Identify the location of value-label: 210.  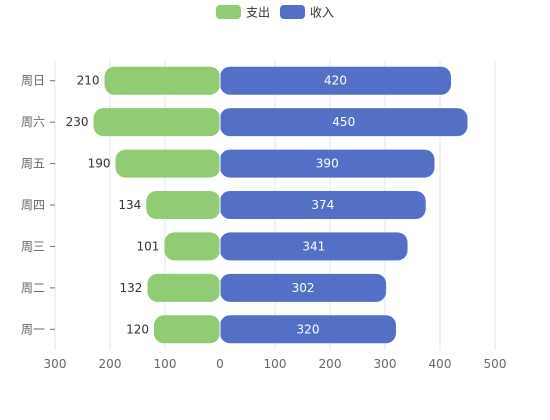
(88, 81).